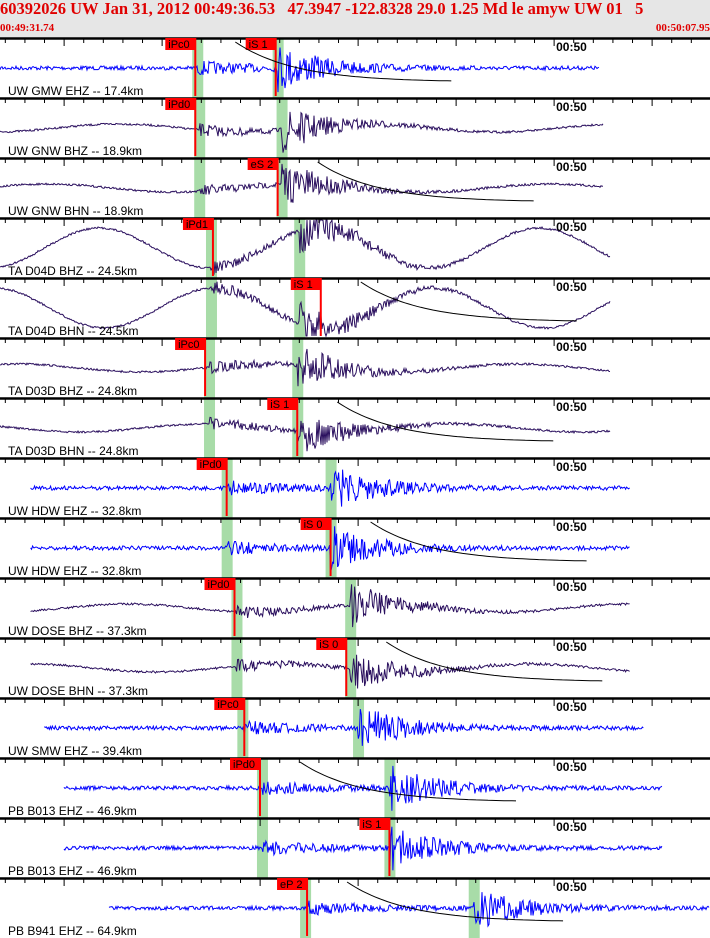 Image resolution: width=710 pixels, height=938 pixels. I want to click on trace-panel: 00:50 iPc0 UW SMW EHZ -- 39.4km, so click(355, 727).